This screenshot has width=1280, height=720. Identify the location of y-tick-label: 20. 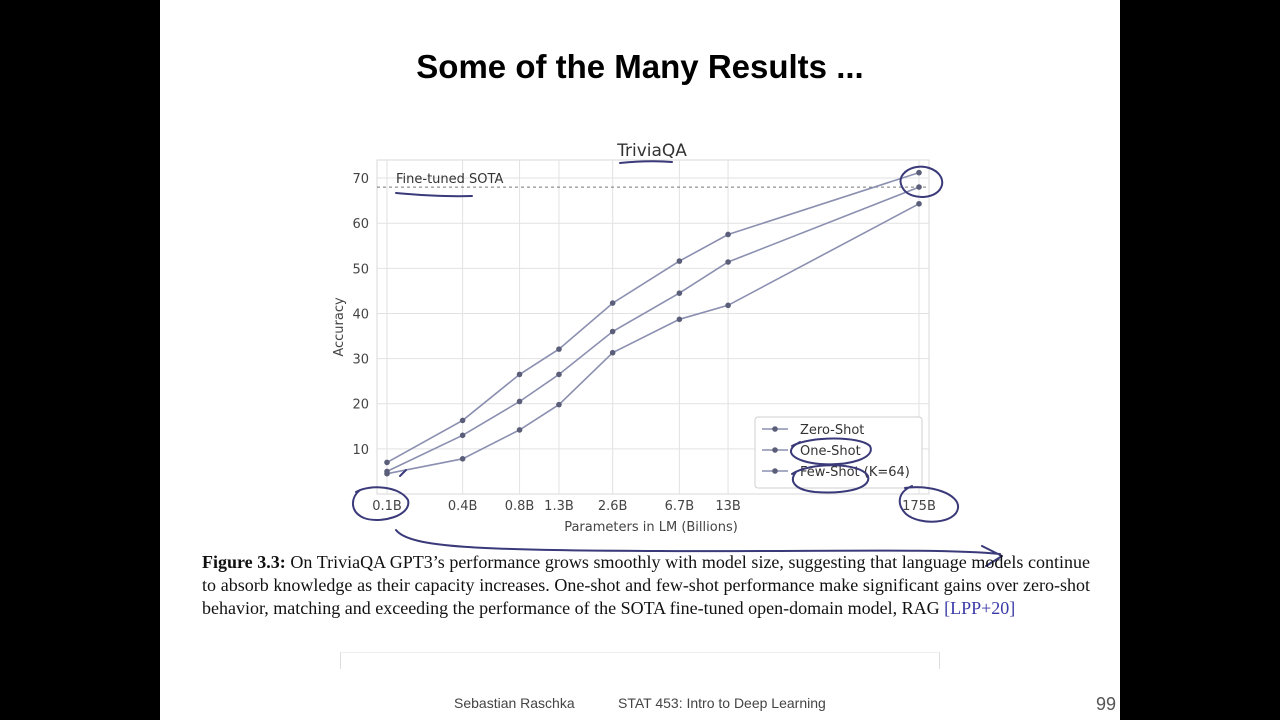
(360, 405).